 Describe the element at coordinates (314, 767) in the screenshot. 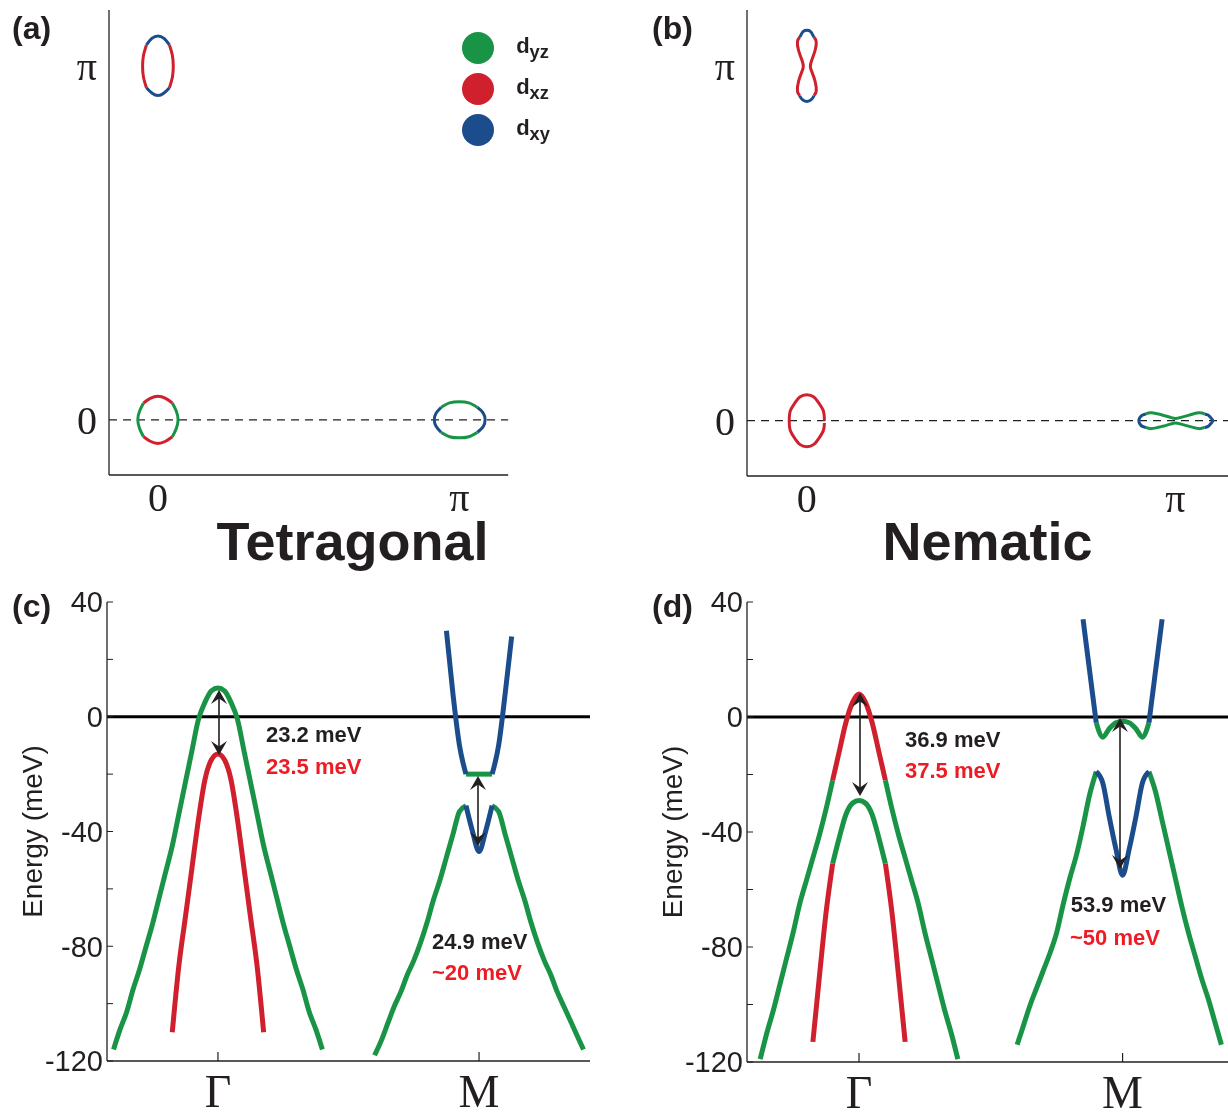

I see `annotation: 23.5 meV` at that location.